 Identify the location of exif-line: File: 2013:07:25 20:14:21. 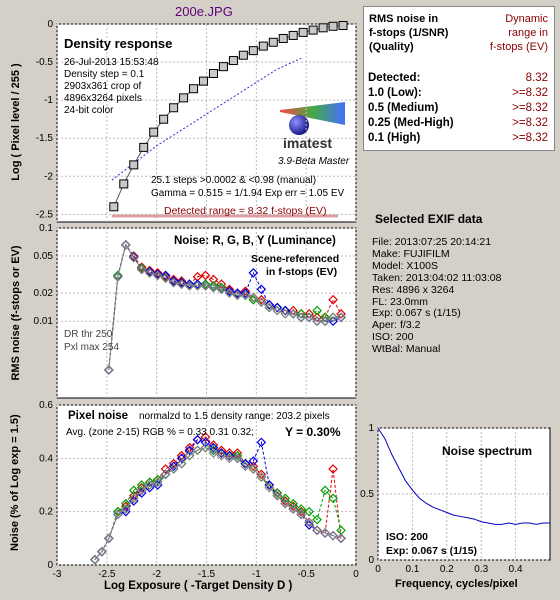
(432, 242).